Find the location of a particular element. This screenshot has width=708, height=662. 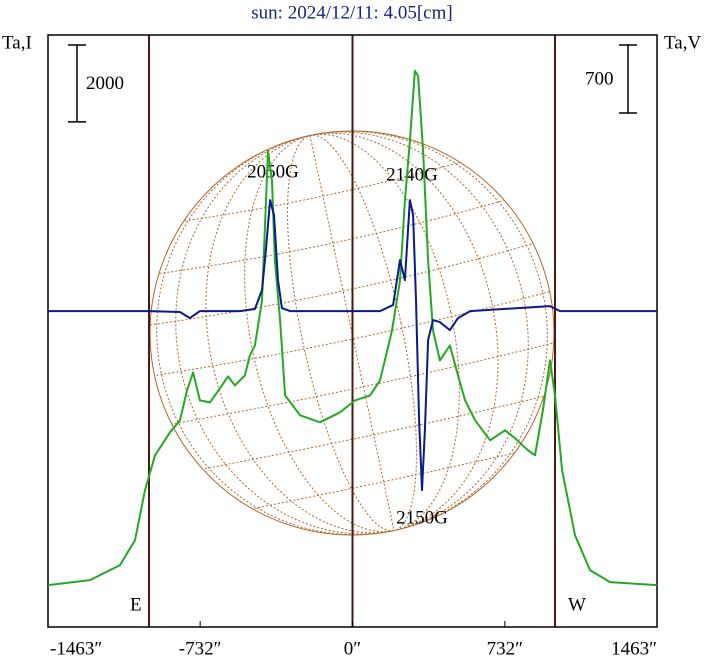

annotation: 2140G is located at coordinates (412, 174).